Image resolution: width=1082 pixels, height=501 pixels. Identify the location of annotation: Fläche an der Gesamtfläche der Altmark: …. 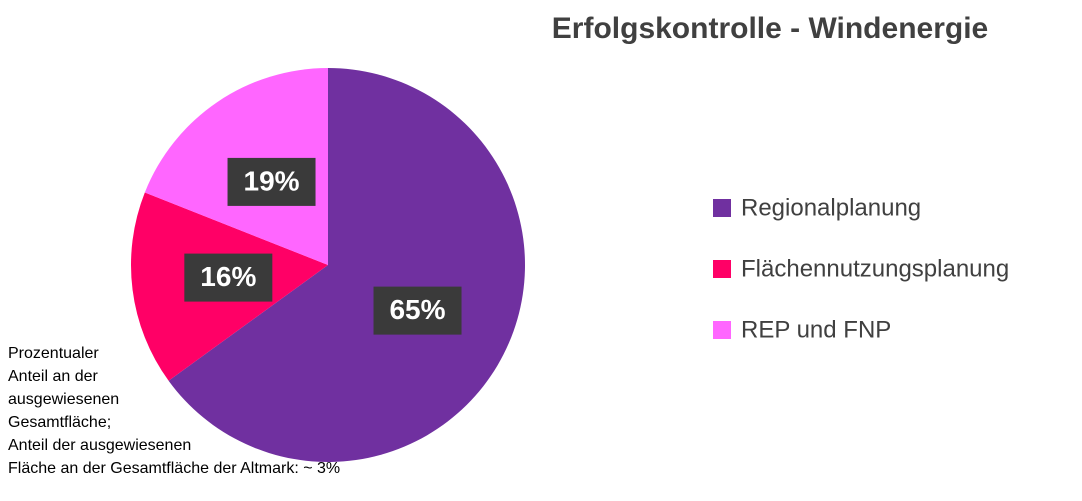
(174, 468).